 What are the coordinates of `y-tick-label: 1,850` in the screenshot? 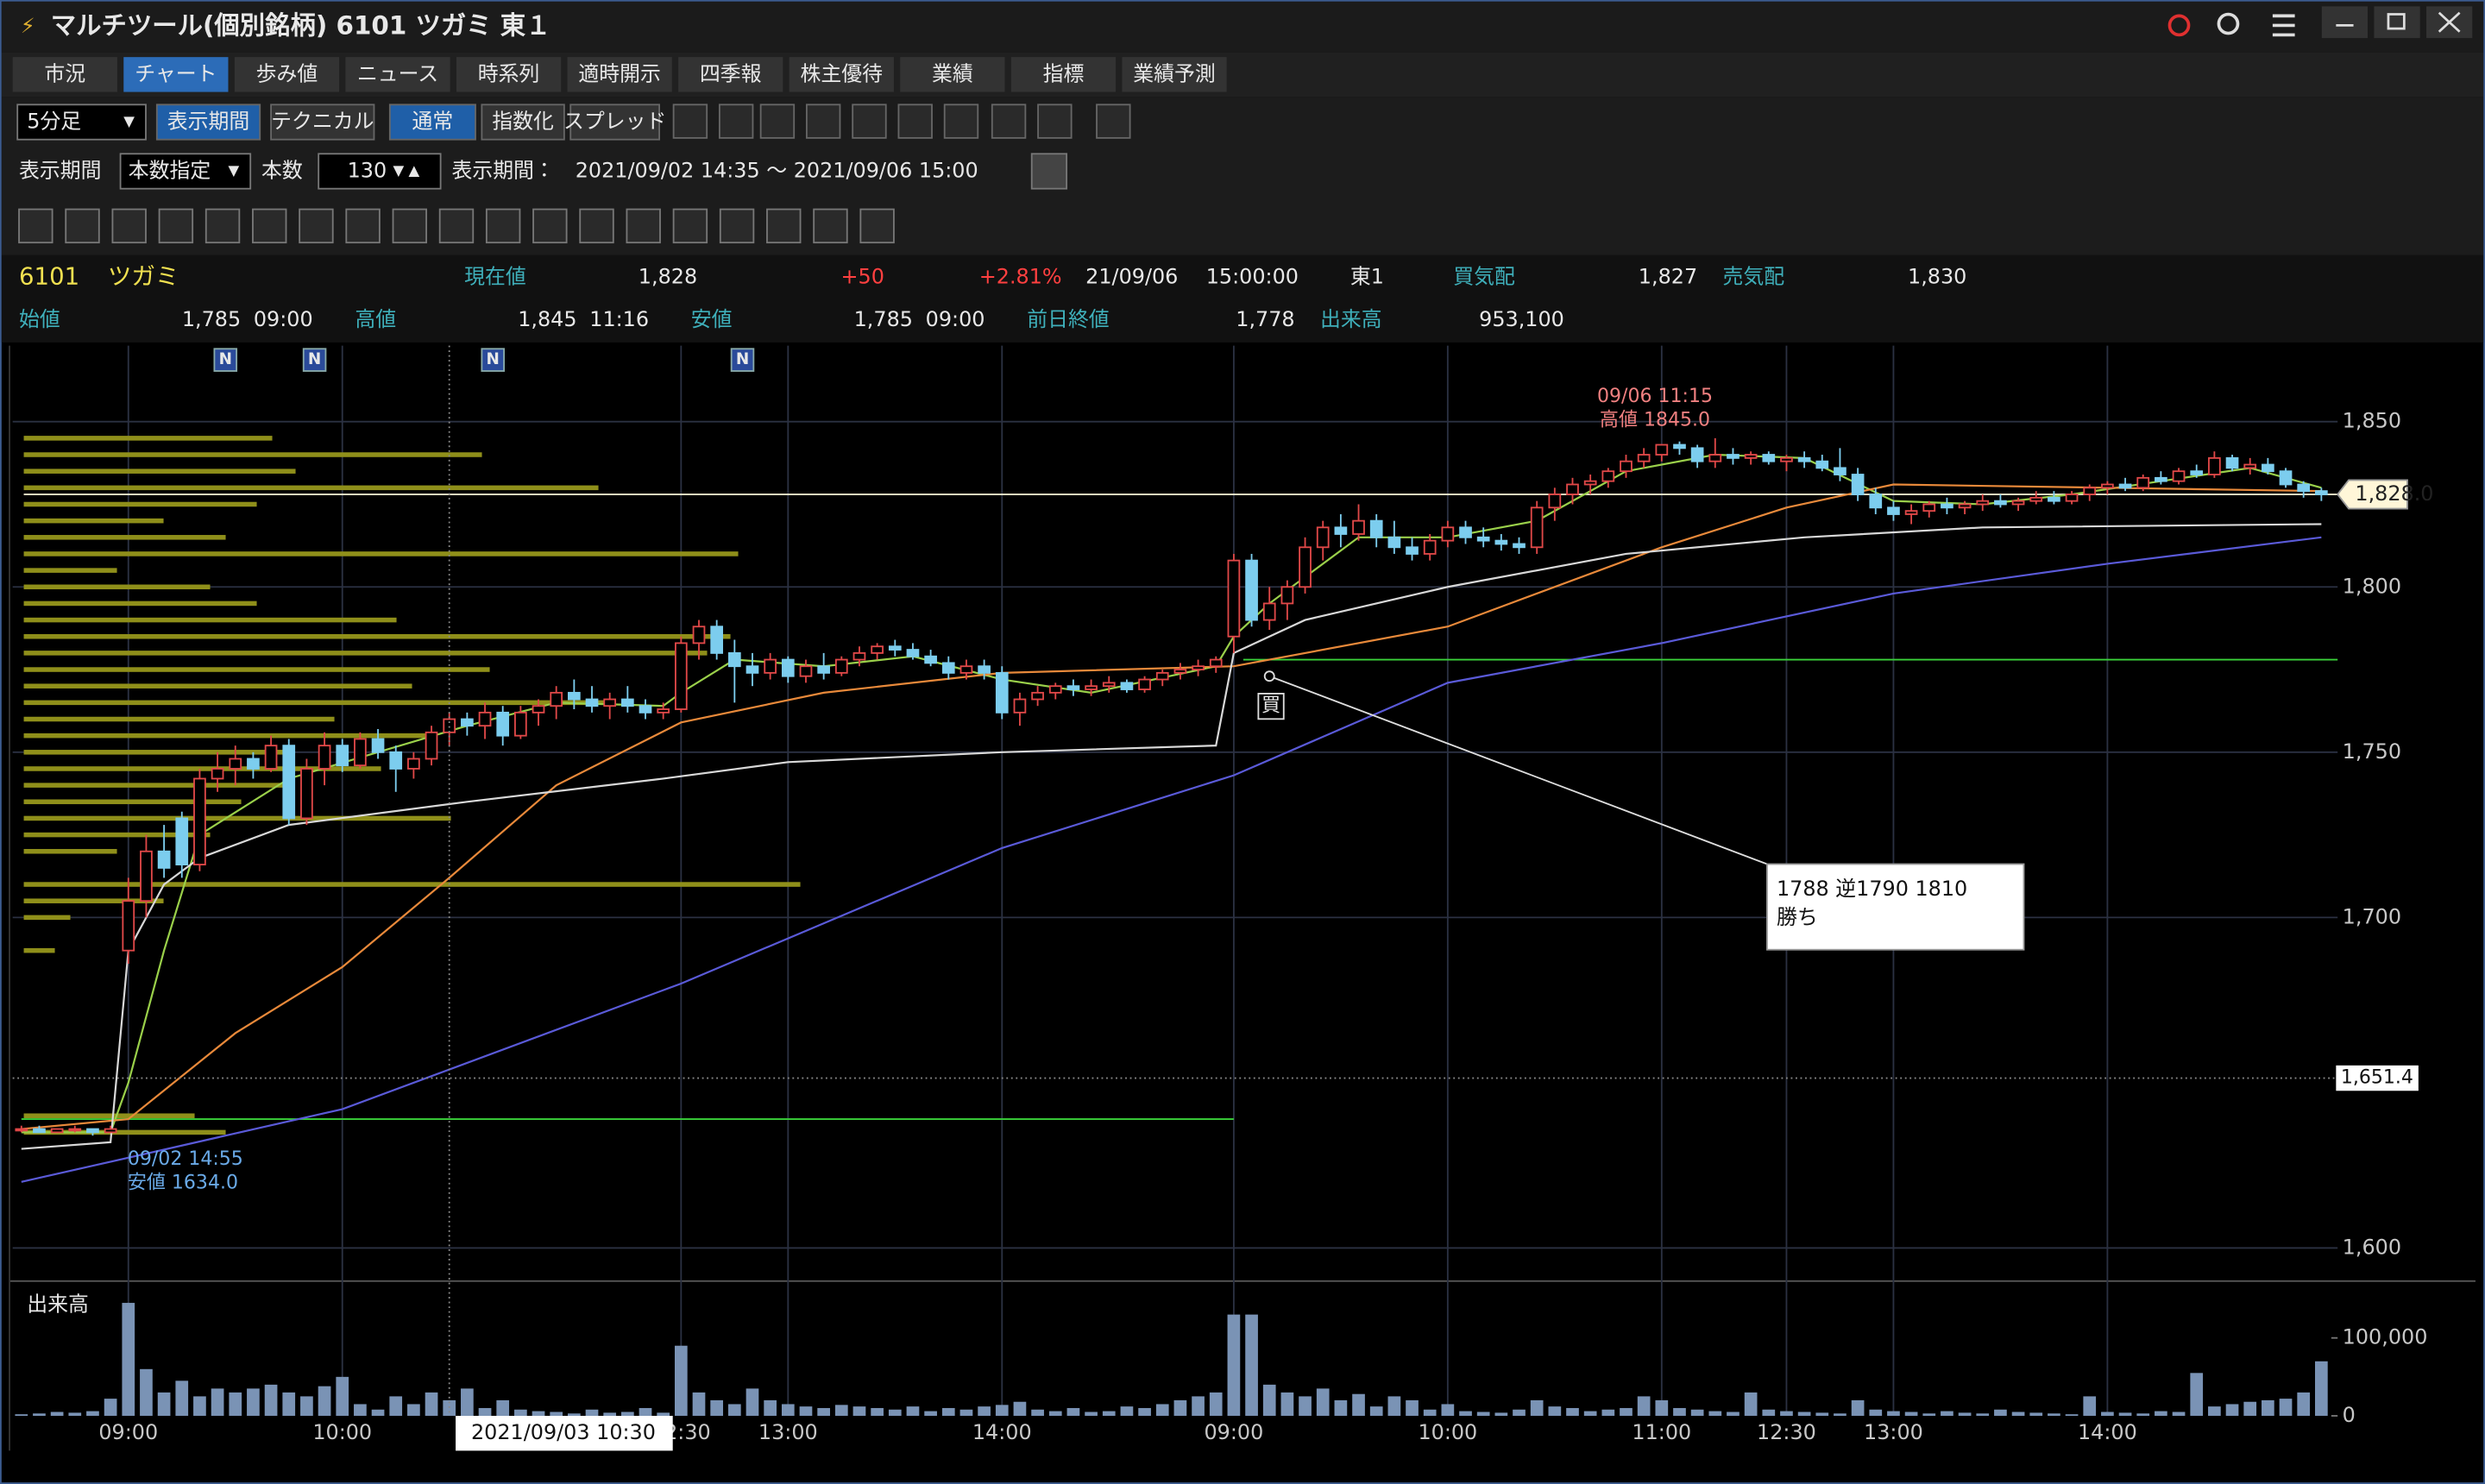 It's located at (2372, 421).